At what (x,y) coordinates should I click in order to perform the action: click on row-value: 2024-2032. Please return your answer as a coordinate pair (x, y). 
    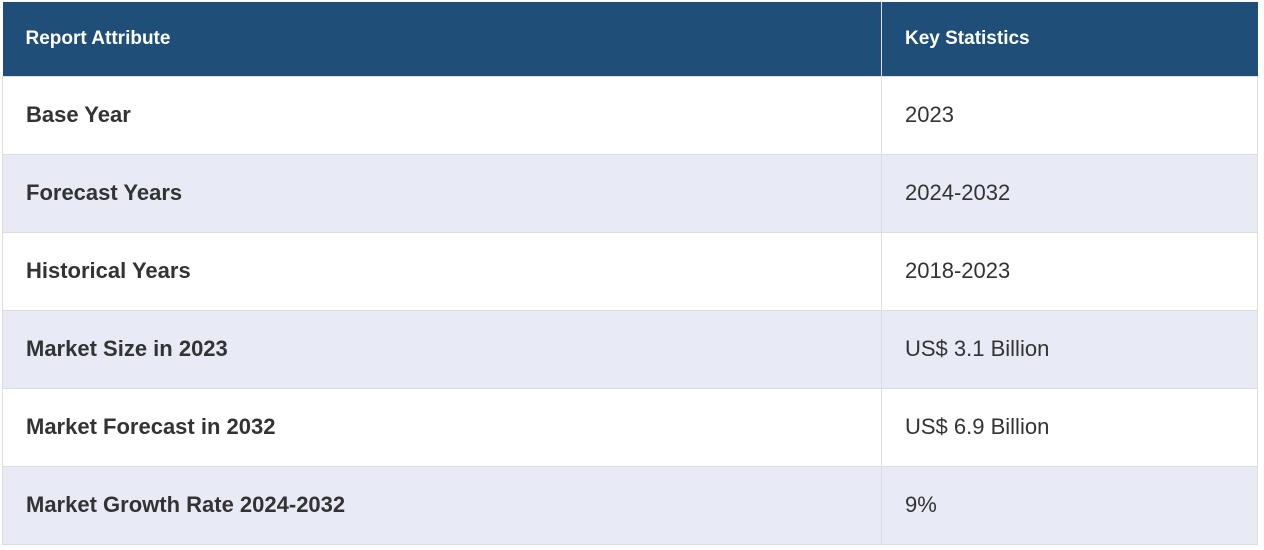
    Looking at the image, I should click on (1069, 193).